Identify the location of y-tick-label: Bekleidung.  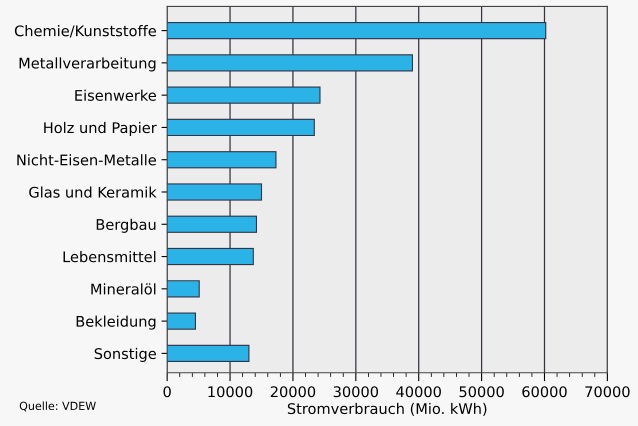
(116, 323).